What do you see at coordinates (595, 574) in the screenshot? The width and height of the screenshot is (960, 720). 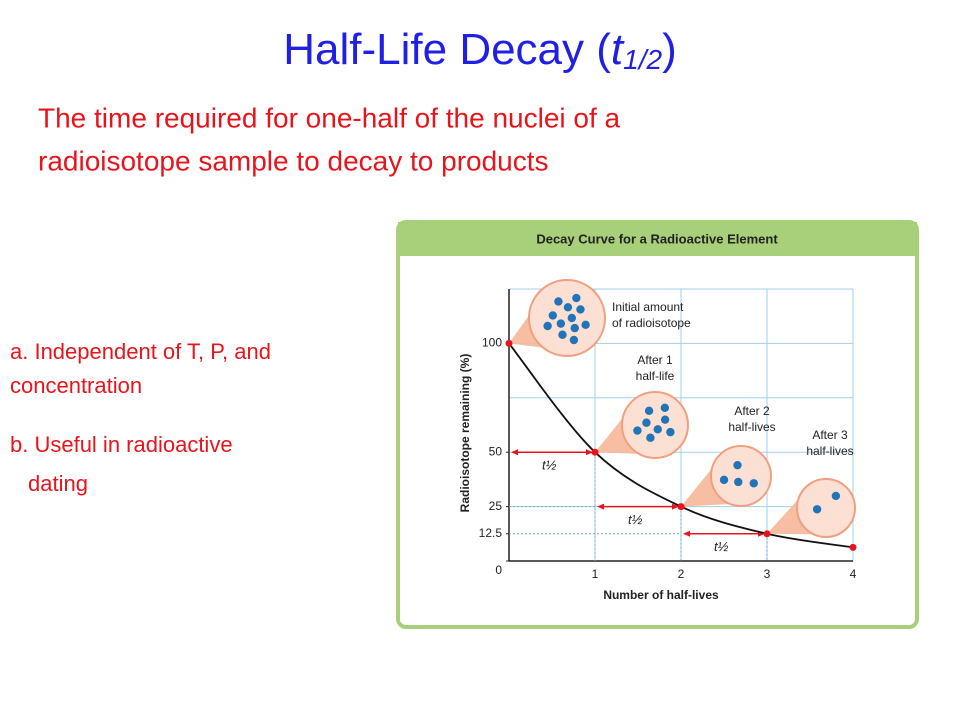 I see `x-tick-label: 1` at bounding box center [595, 574].